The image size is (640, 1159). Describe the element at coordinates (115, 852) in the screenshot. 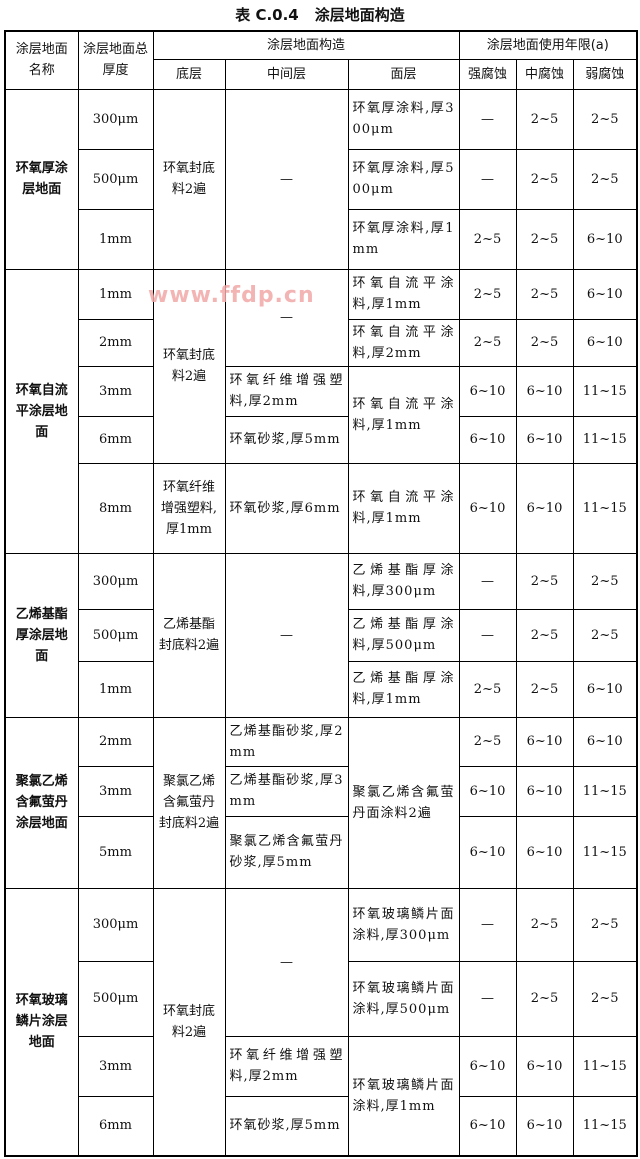

I see `total-thickness: 5mm` at that location.